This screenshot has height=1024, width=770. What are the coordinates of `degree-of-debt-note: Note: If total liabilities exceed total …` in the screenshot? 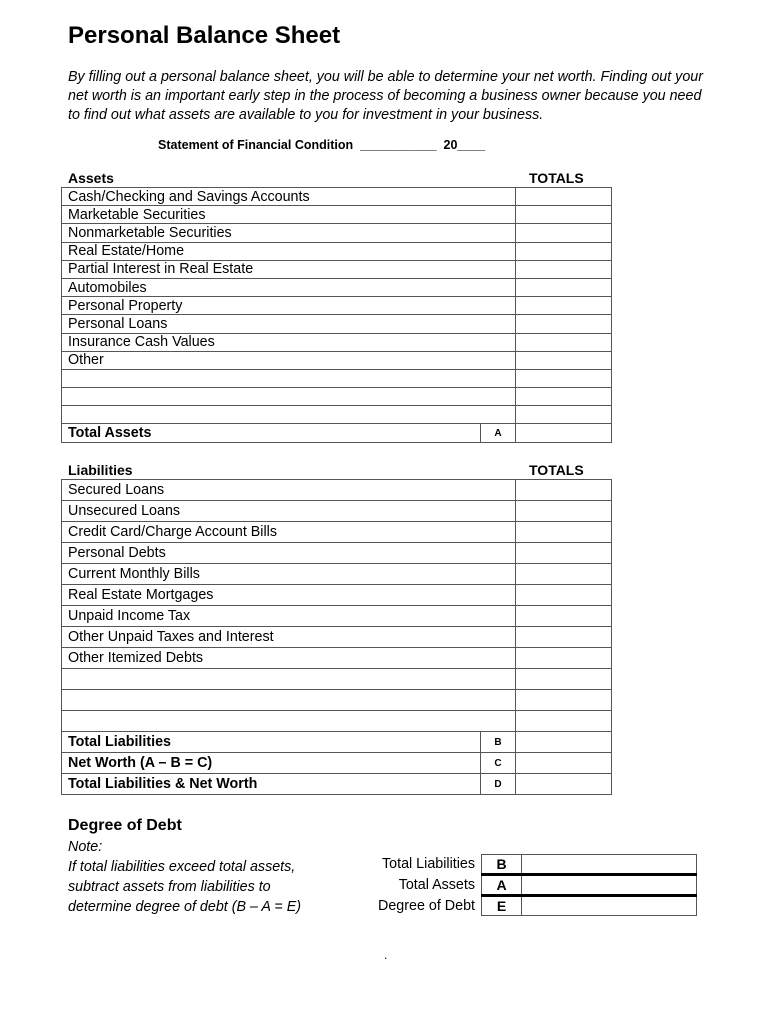 It's located at (198, 877).